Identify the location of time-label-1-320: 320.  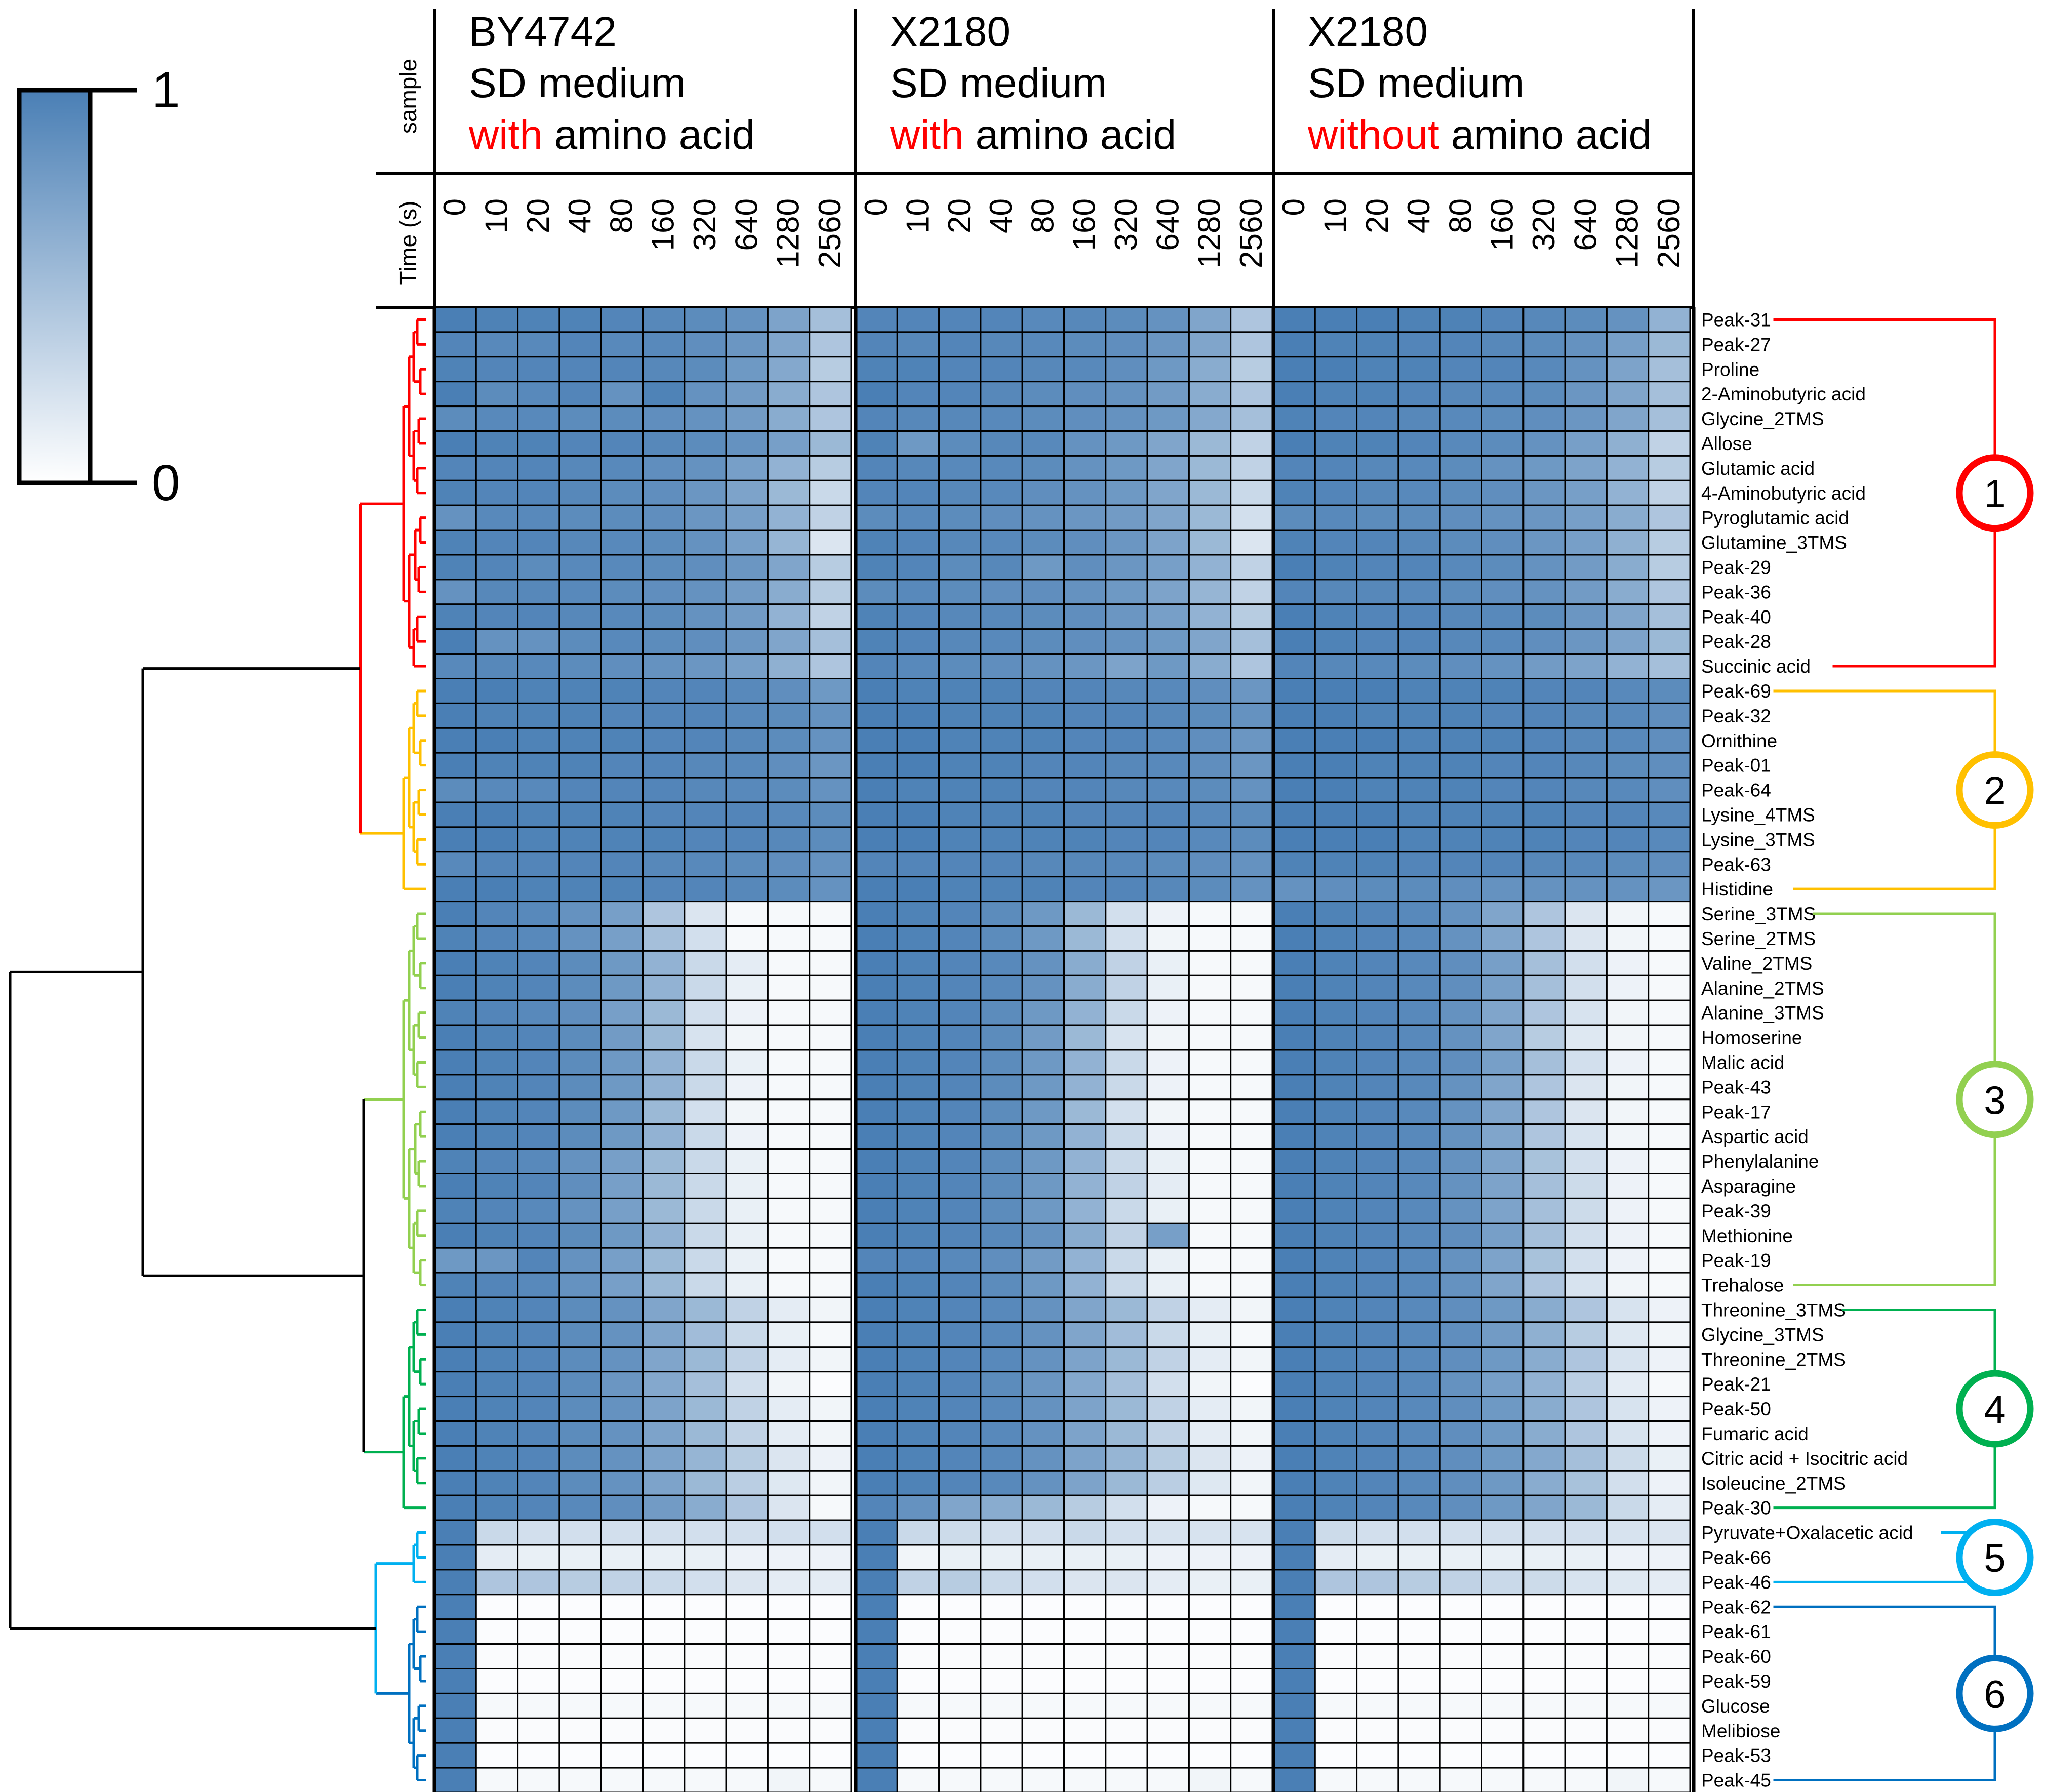
(705, 224).